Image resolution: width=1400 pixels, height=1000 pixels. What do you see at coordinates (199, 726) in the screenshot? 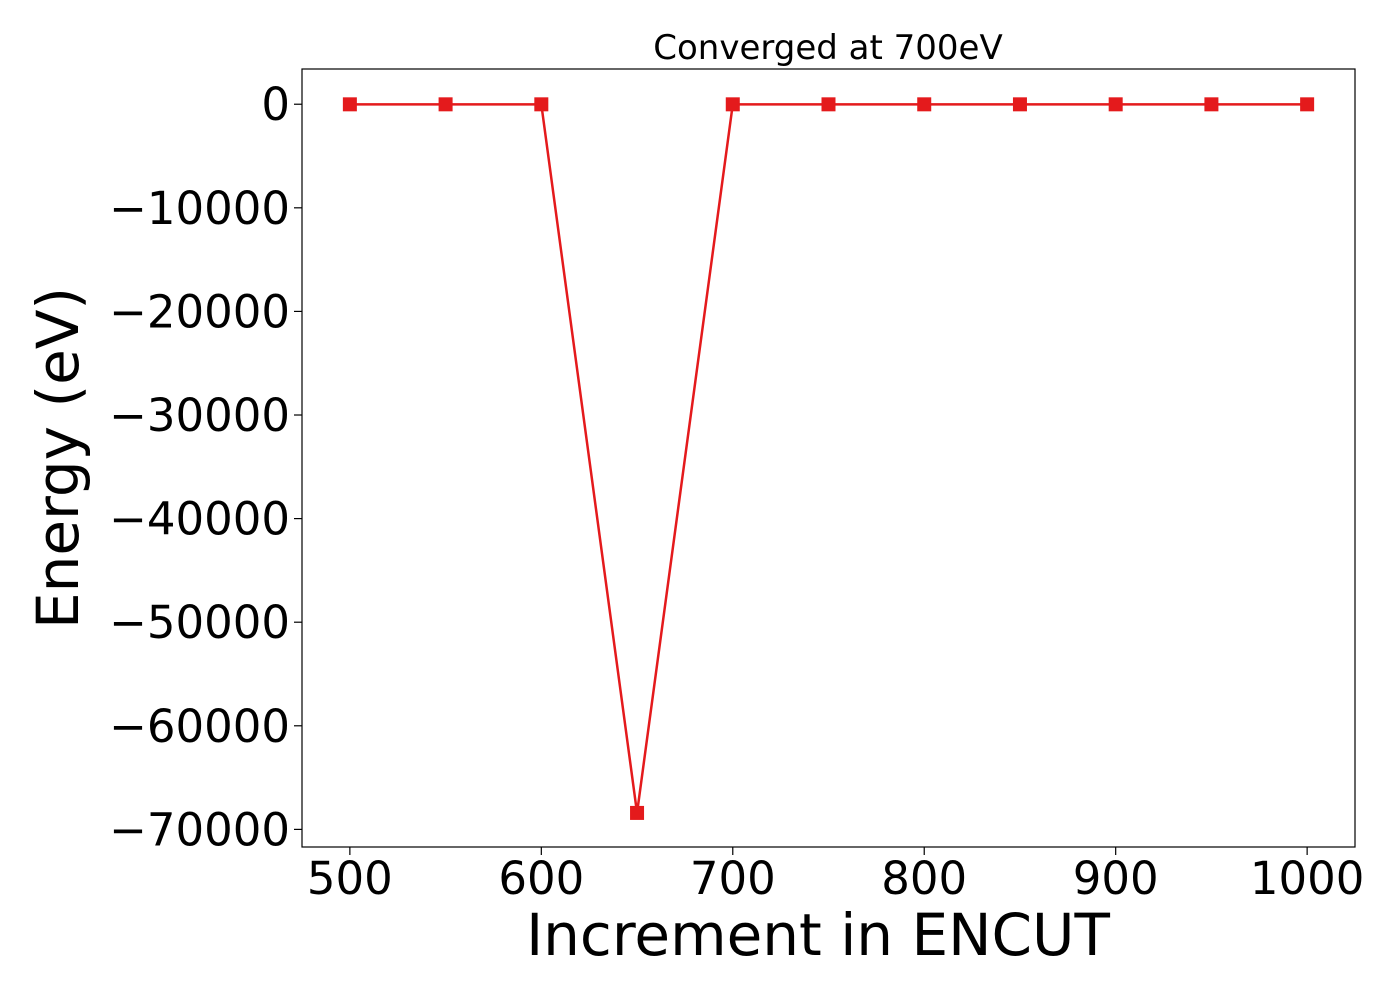
I see `y-tick-label: −60000` at bounding box center [199, 726].